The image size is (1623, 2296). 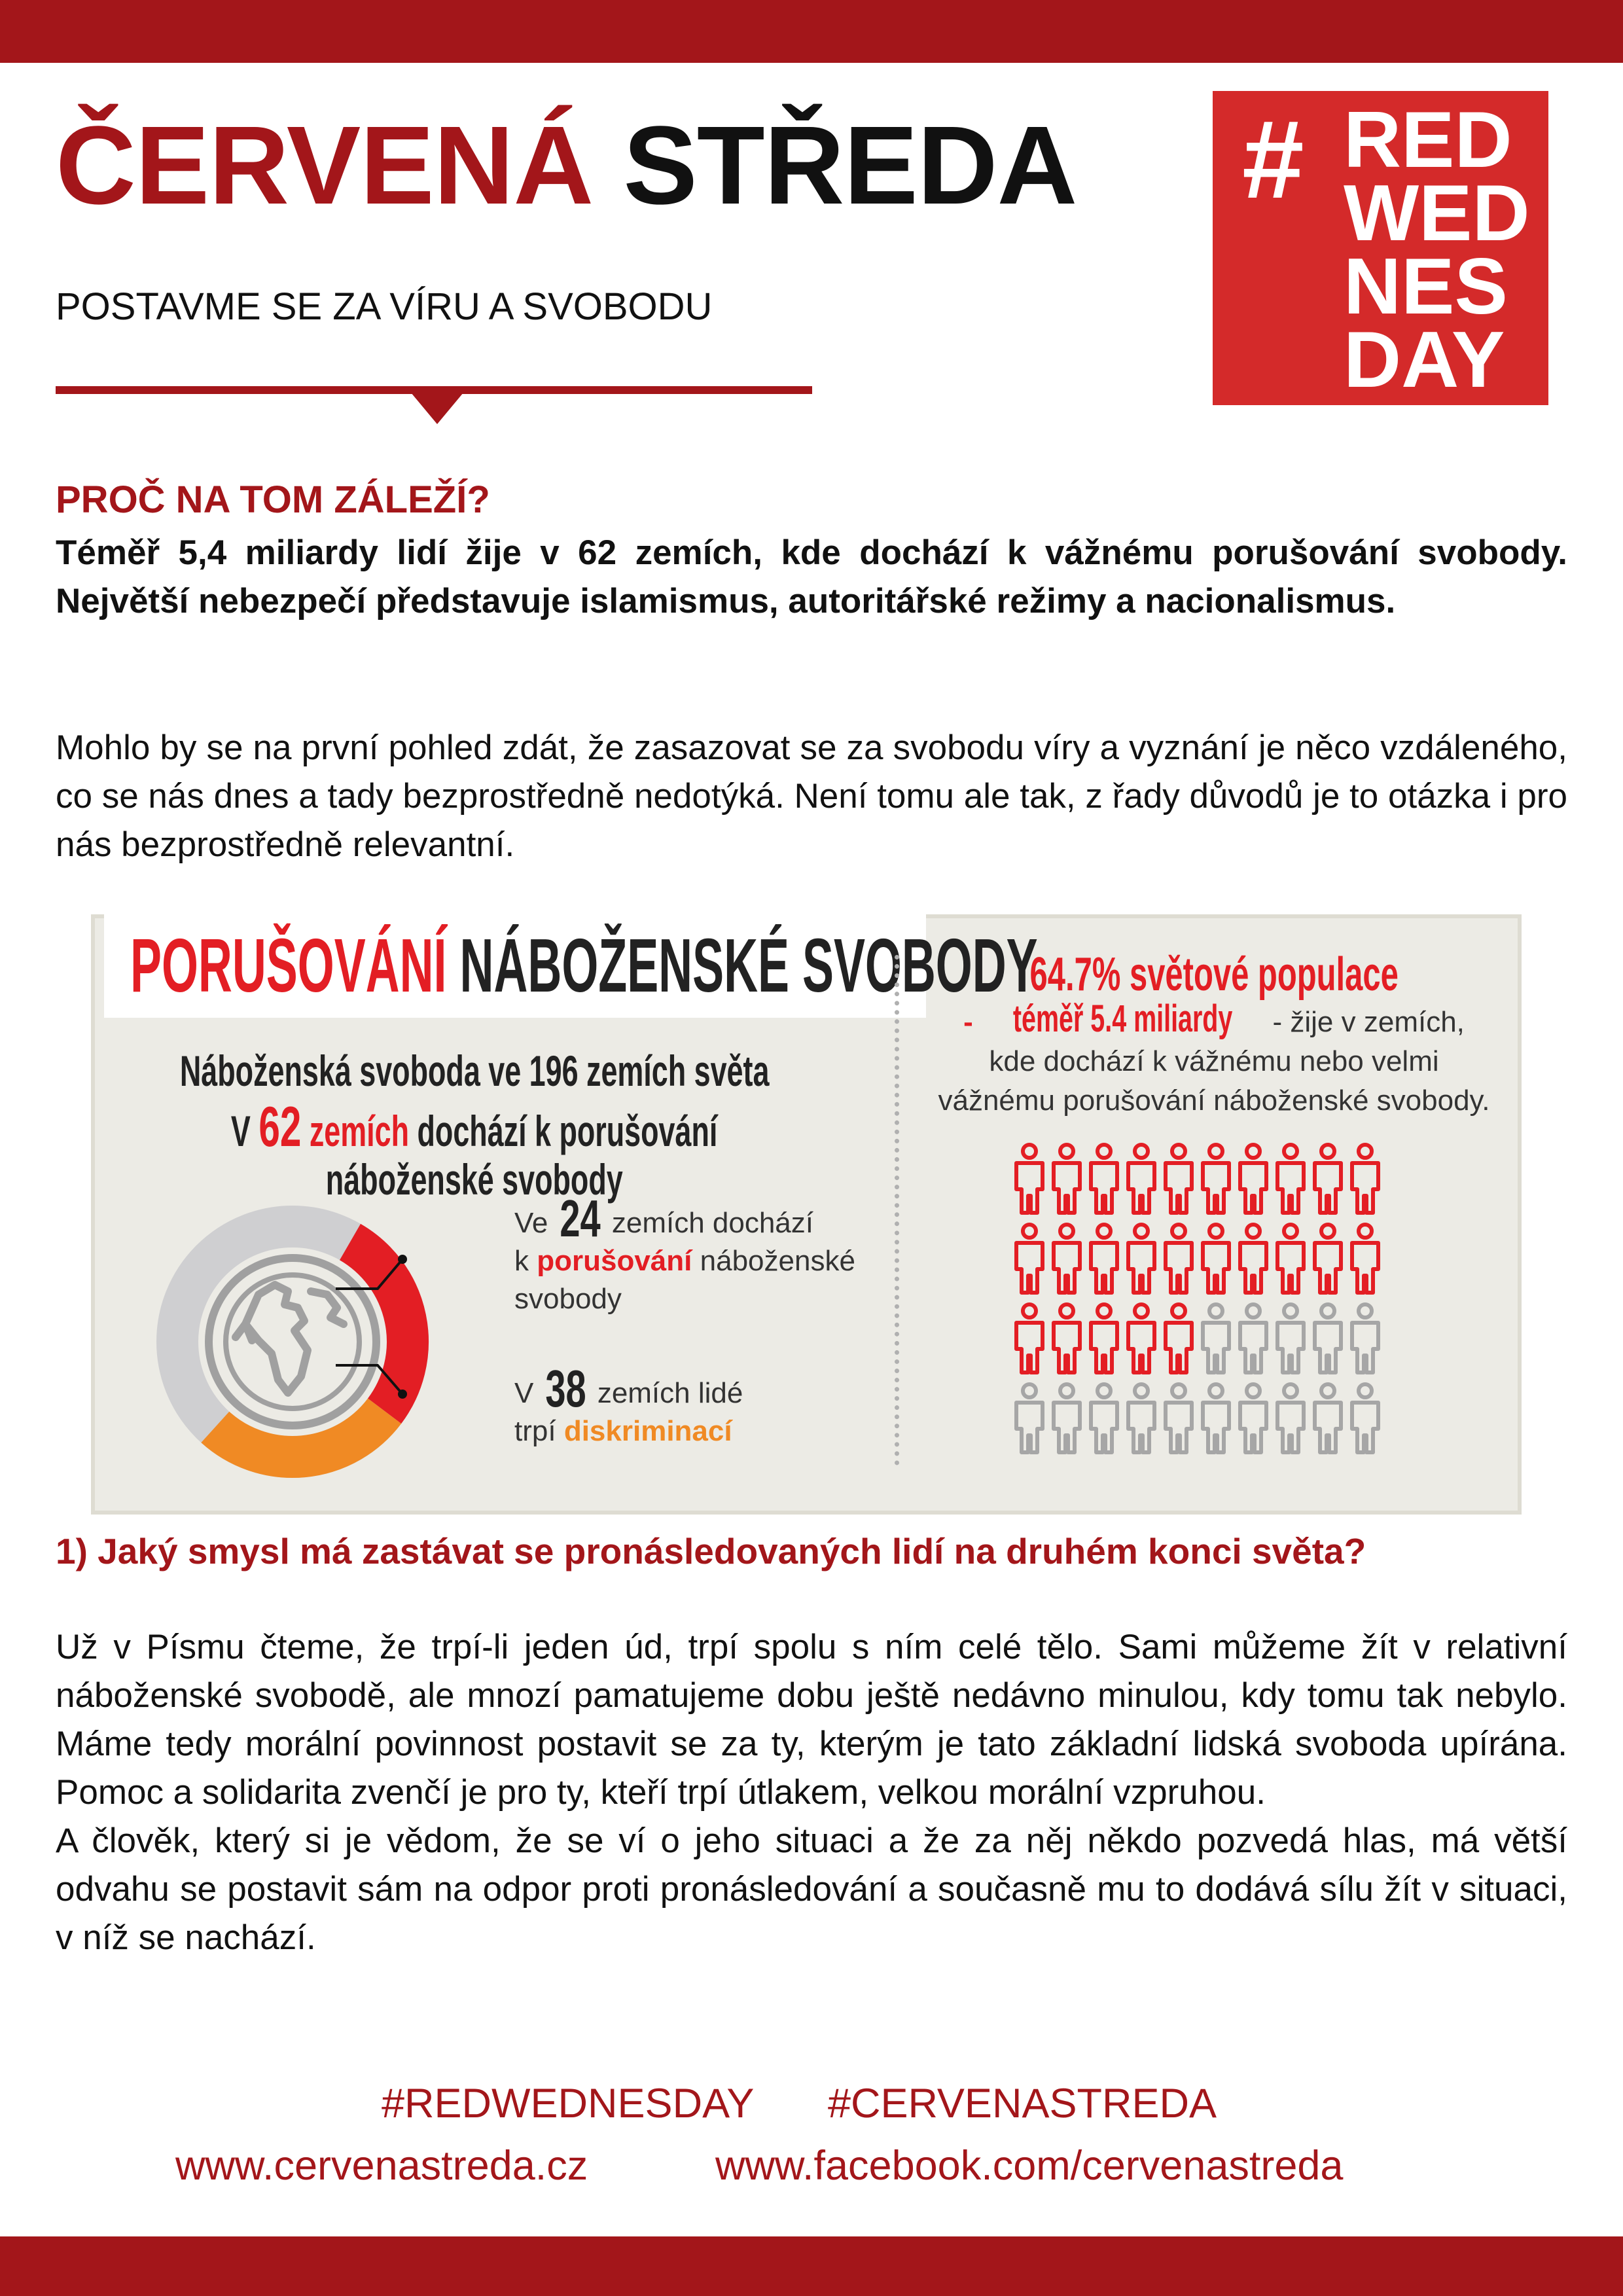 I want to click on t: vážnému porušování náboženské svobody., so click(x=1214, y=1101).